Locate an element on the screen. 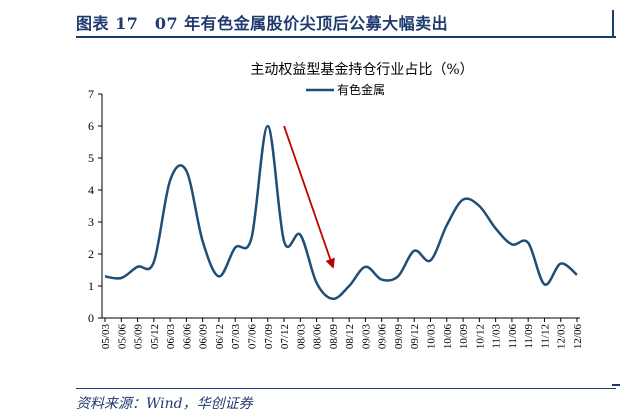 This screenshot has height=420, width=620. y-tick-label: 0 is located at coordinates (91, 318).